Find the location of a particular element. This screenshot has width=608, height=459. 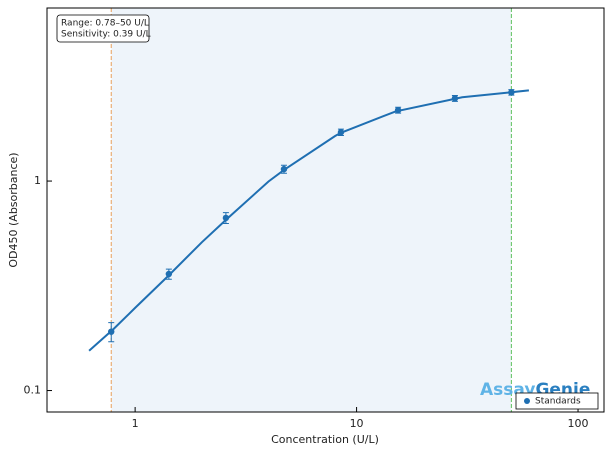

annotation-box is located at coordinates (103, 28).